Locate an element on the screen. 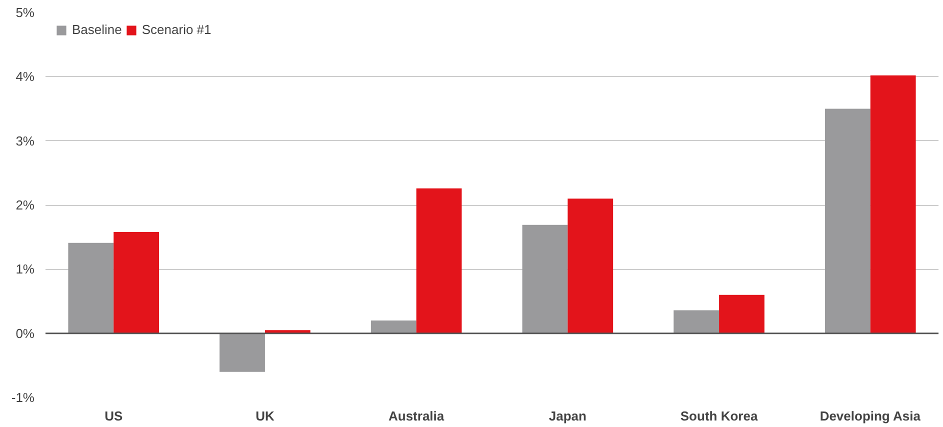  y-tick-label: 2% is located at coordinates (25, 205).